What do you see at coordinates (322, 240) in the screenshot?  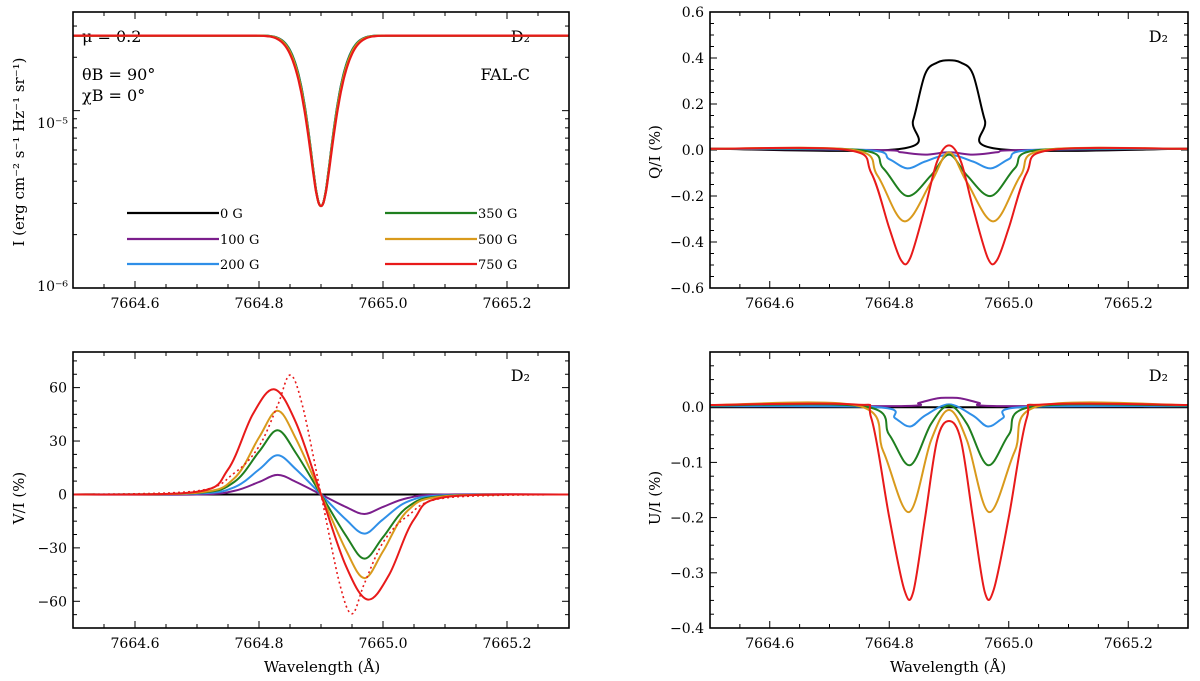 I see `intensity-legend: 0 G 100 G 200 G 350 G 500 G 750 G` at bounding box center [322, 240].